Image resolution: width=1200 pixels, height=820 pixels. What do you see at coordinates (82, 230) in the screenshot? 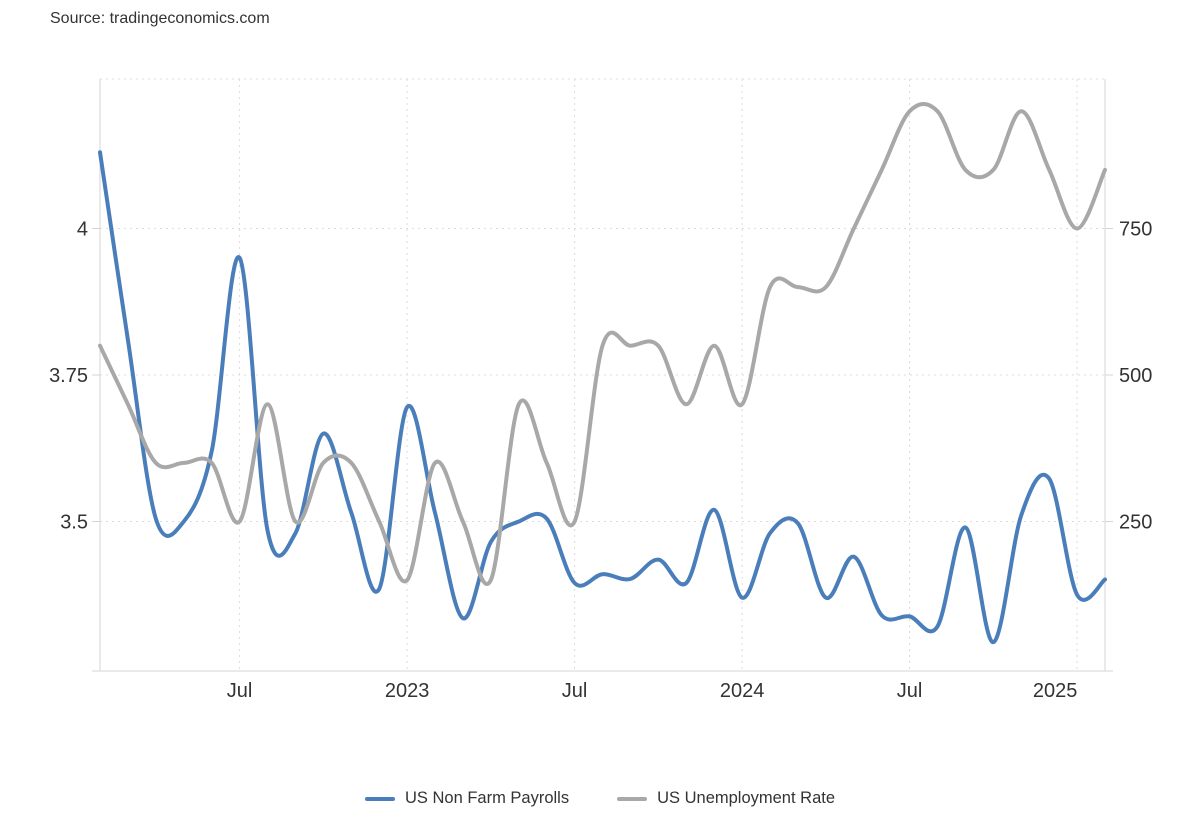
I see `left-axis-label: 4` at bounding box center [82, 230].